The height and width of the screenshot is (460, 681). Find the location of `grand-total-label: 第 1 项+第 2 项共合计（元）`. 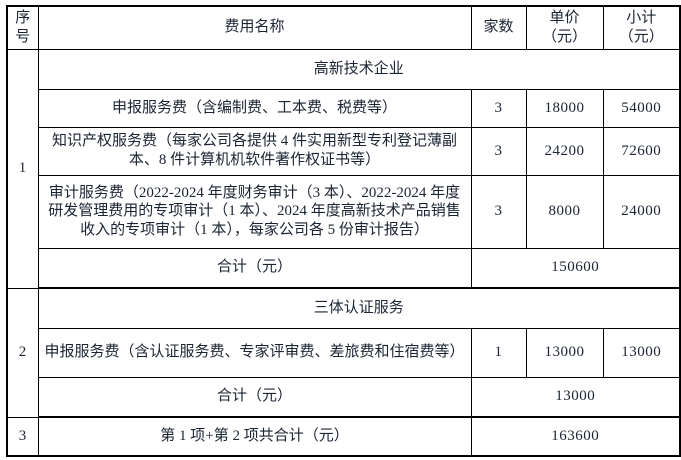

grand-total-label: 第 1 项+第 2 项共合计（元） is located at coordinates (254, 436).